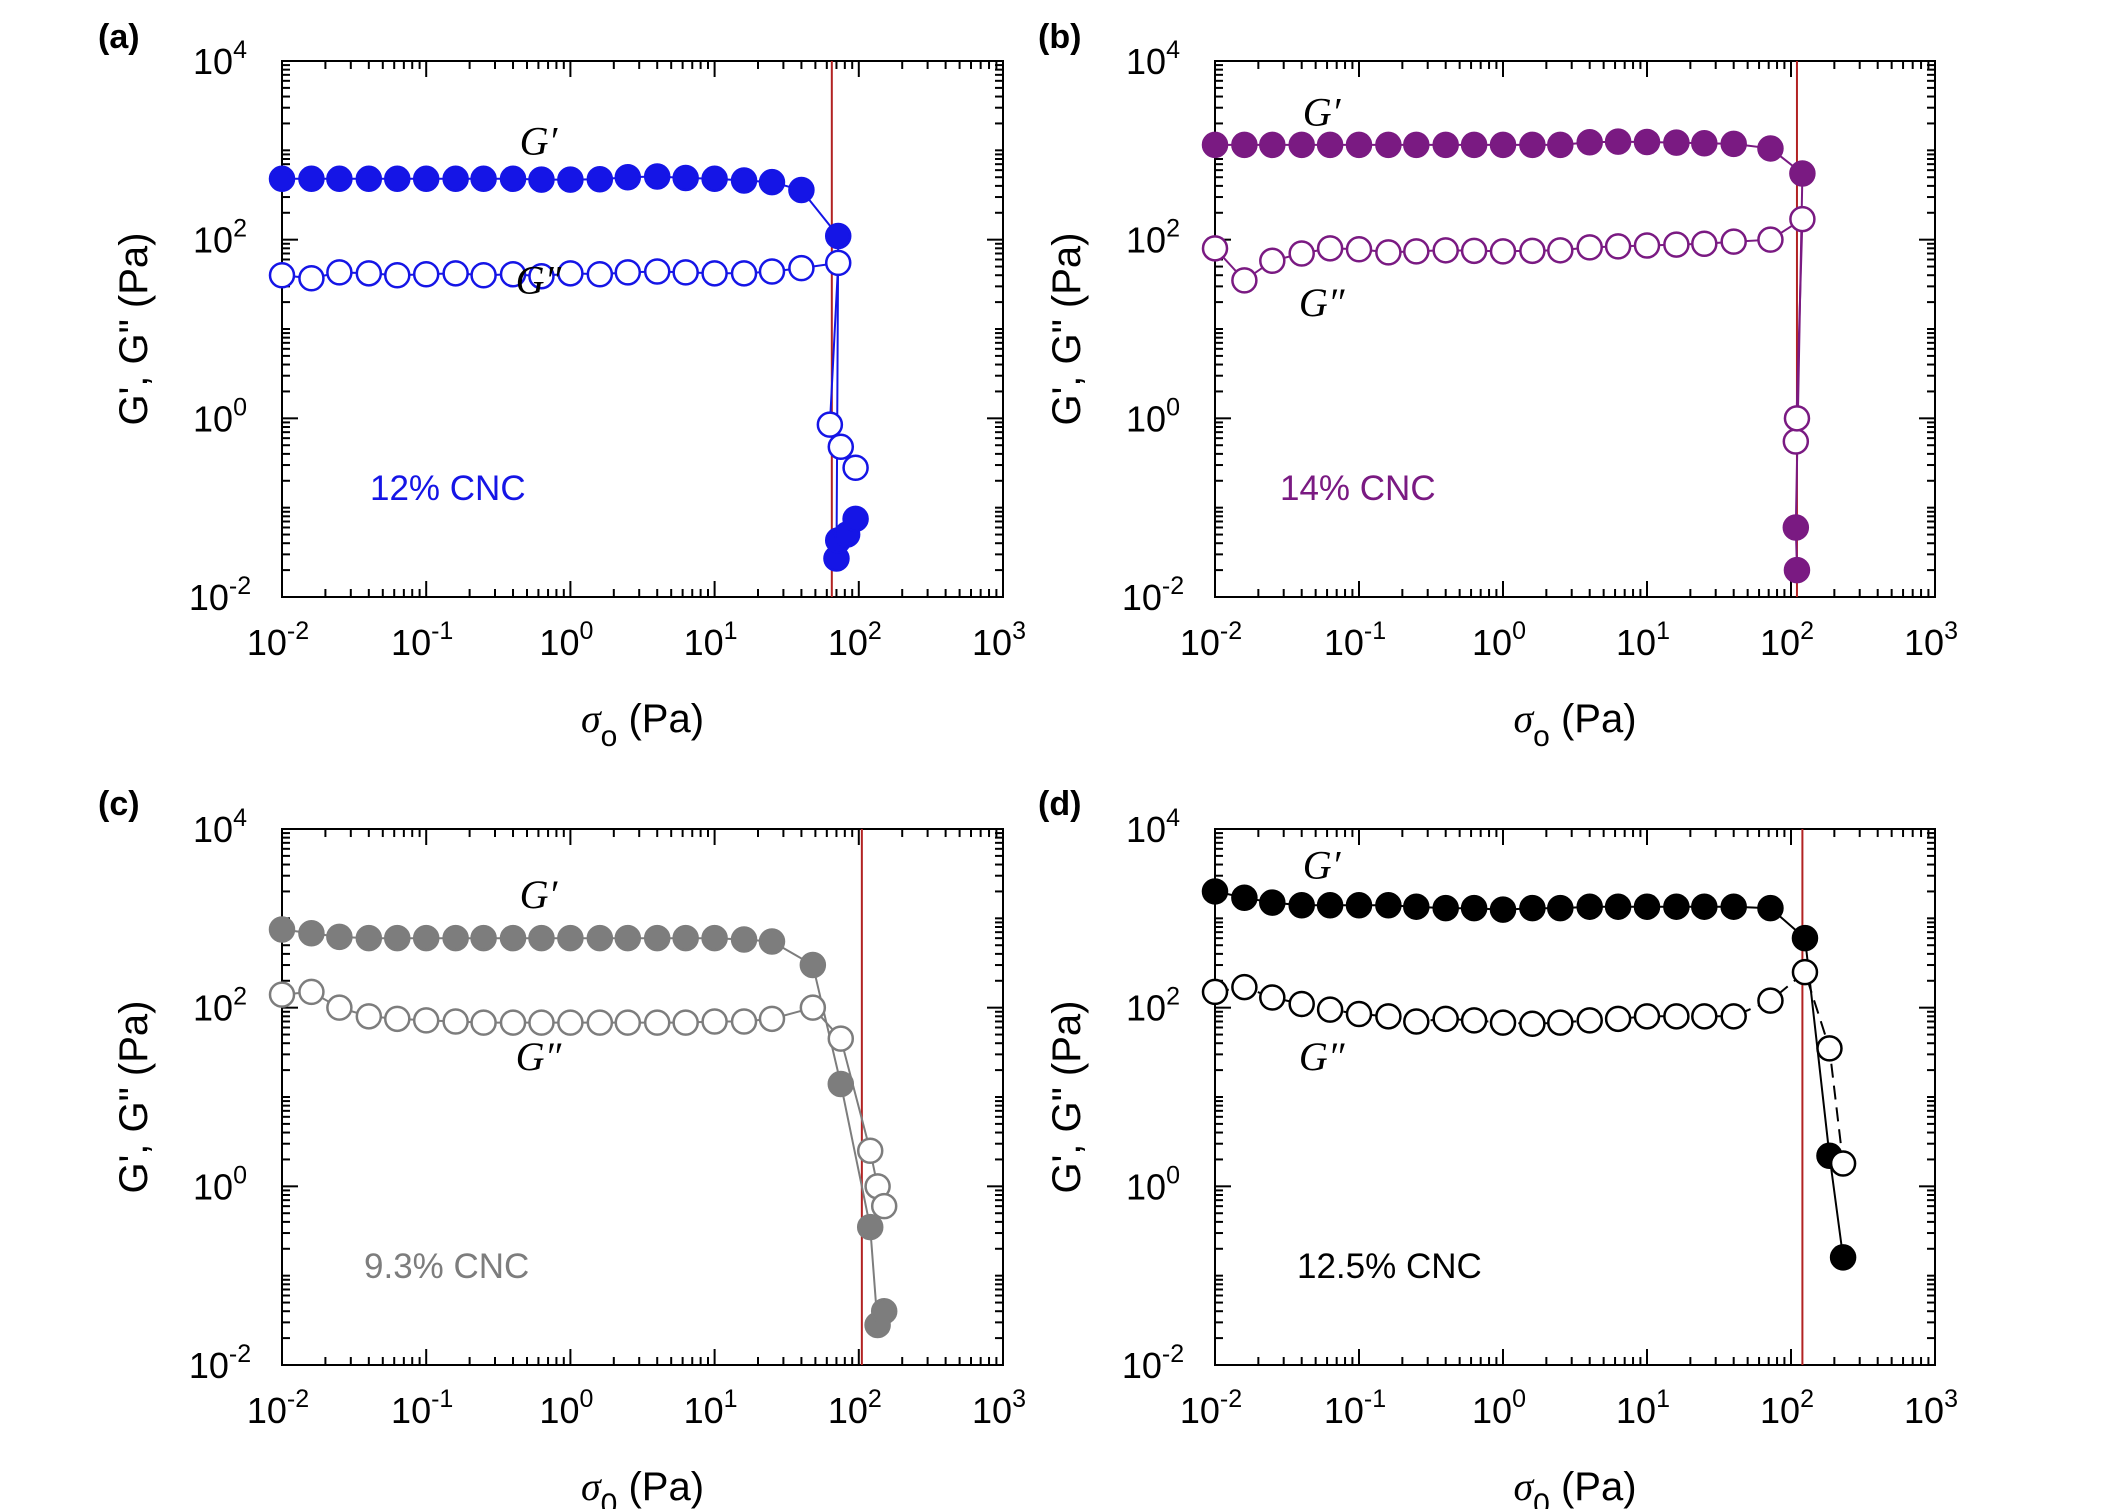 This screenshot has width=2106, height=1509. What do you see at coordinates (569, 365) in the screenshot?
I see `g-double-prime-series-line` at bounding box center [569, 365].